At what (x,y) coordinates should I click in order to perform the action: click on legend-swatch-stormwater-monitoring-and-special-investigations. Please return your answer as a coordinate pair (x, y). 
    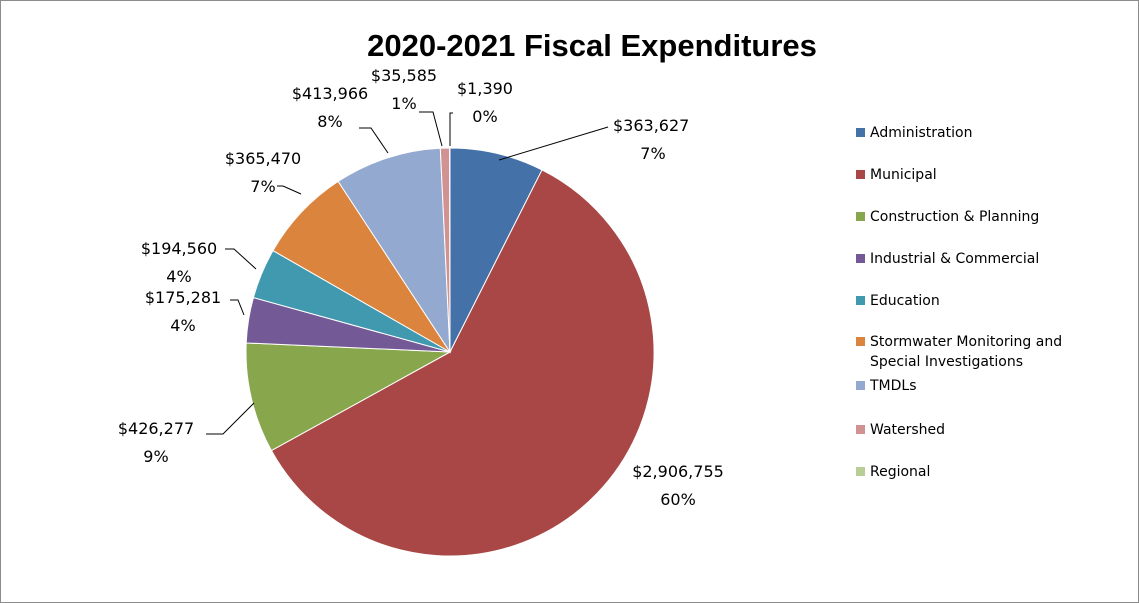
    Looking at the image, I should click on (860, 341).